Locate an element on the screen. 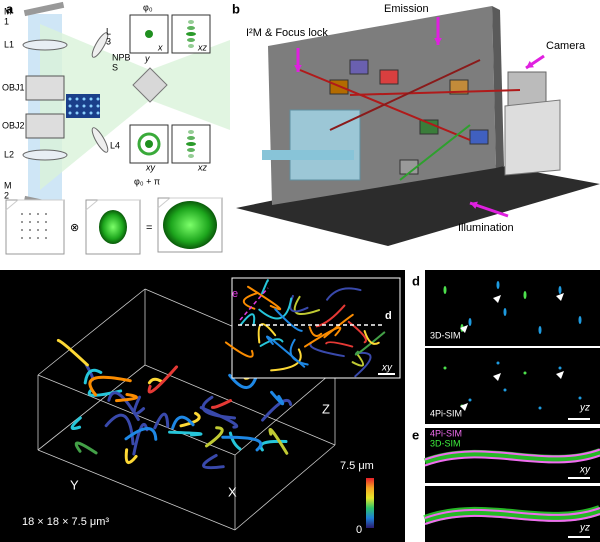 Image resolution: width=600 pixels, height=542 pixels. volume-box-edge is located at coordinates (189, 203).